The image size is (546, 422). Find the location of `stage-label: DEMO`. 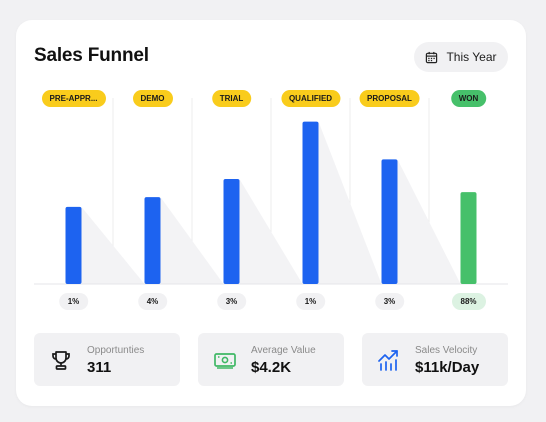

stage-label: DEMO is located at coordinates (152, 98).